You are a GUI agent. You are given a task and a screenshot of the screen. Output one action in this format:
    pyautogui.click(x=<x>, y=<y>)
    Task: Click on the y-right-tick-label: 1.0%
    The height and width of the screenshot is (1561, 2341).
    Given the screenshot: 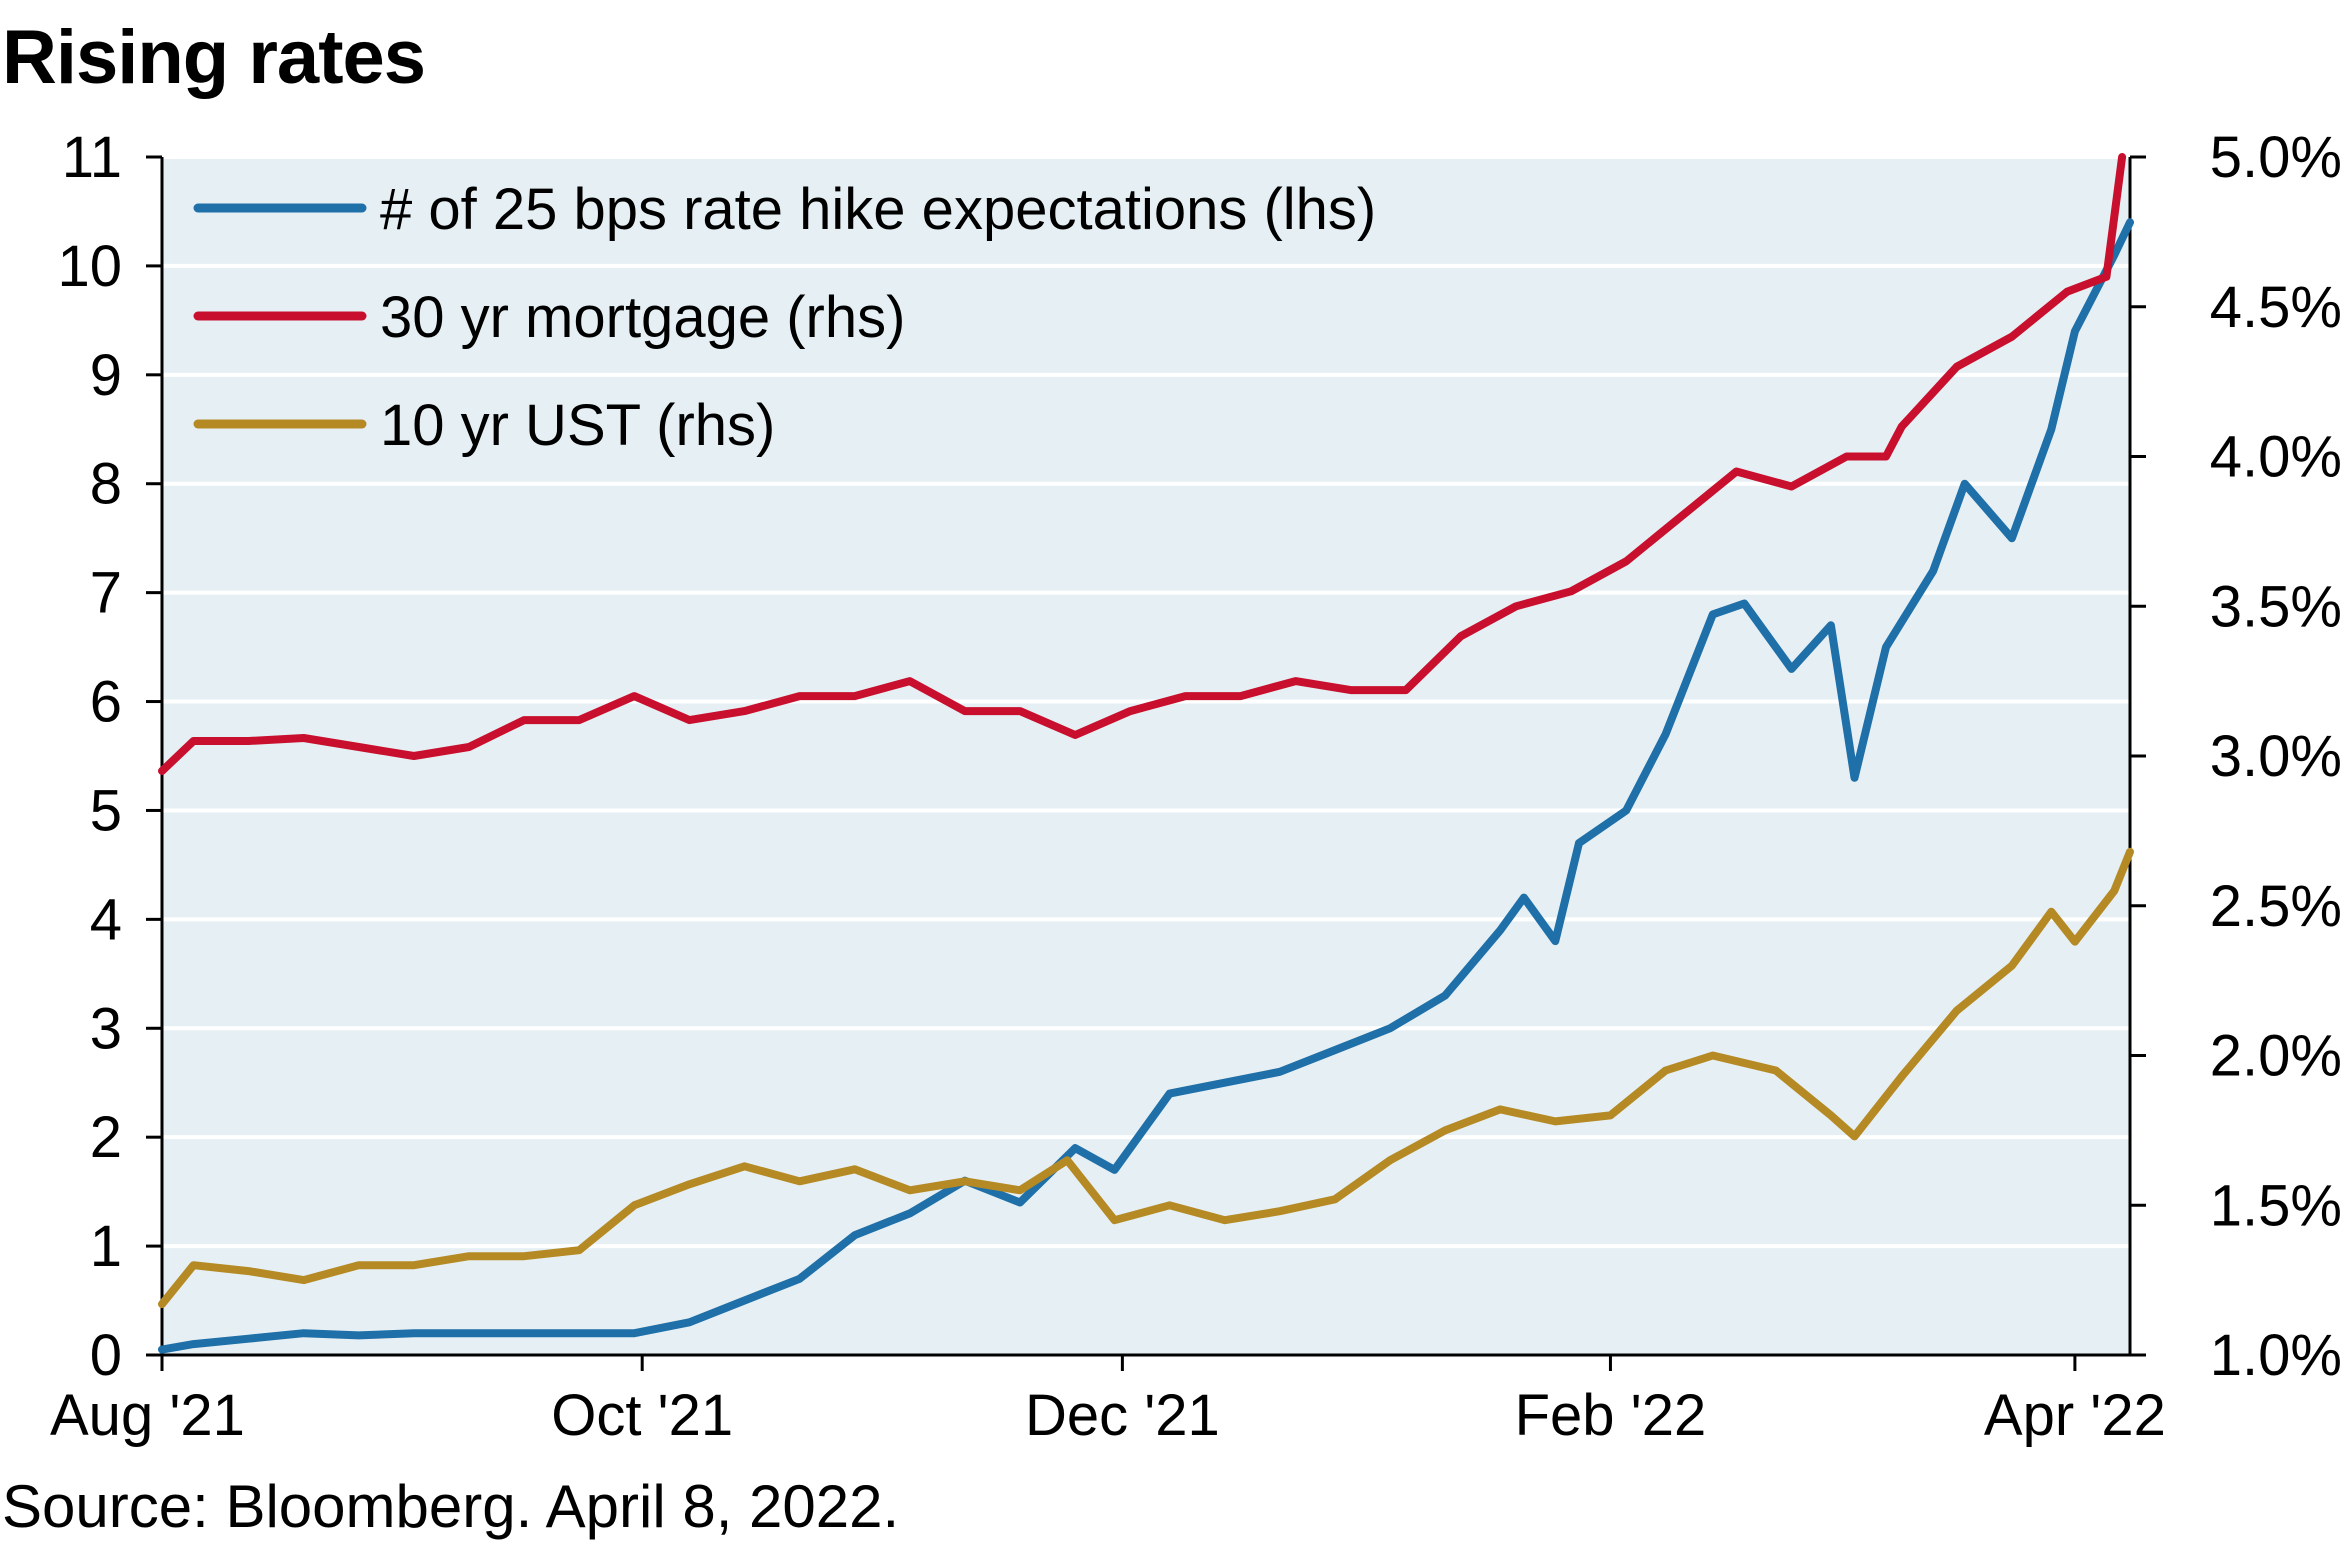 What is the action you would take?
    pyautogui.click(x=2275, y=1355)
    